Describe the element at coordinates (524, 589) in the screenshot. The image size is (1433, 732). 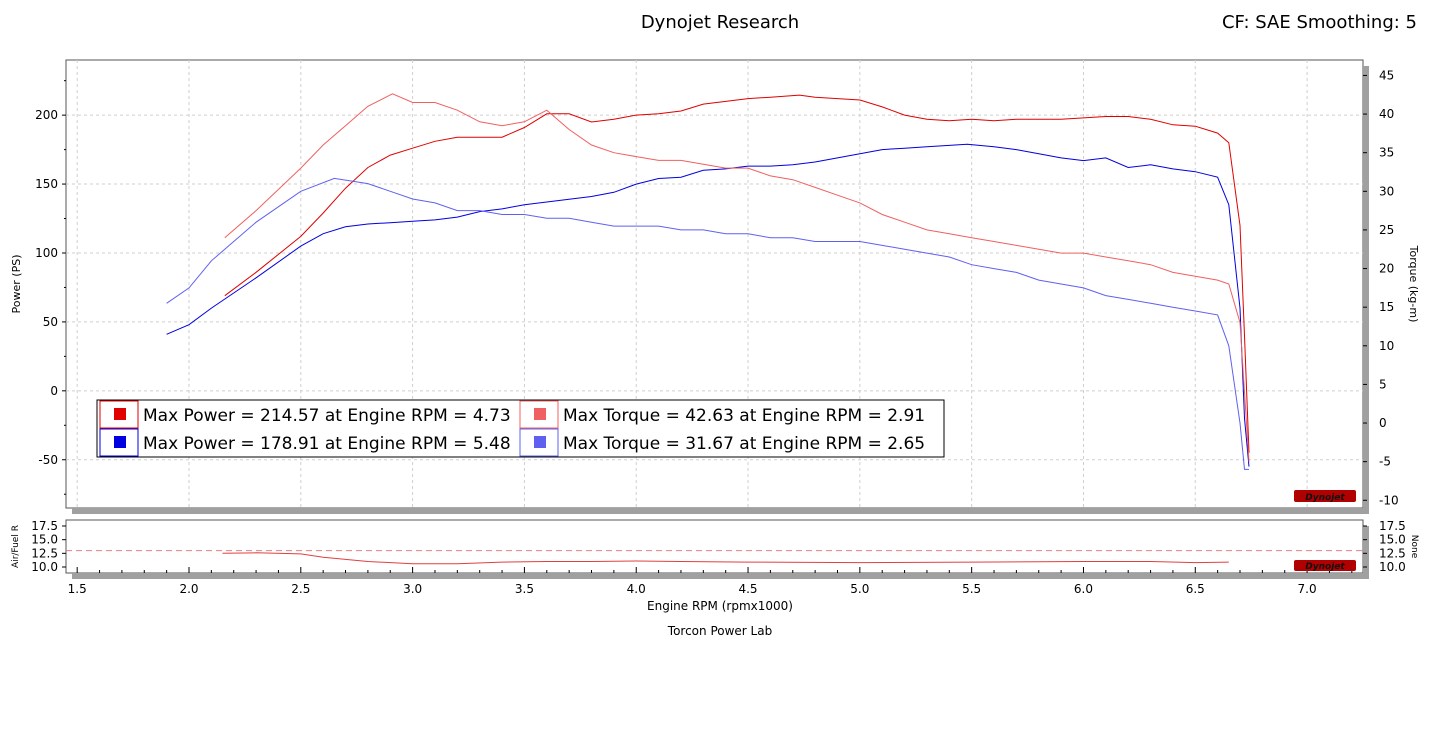
I see `x-tick-label: 3.5` at that location.